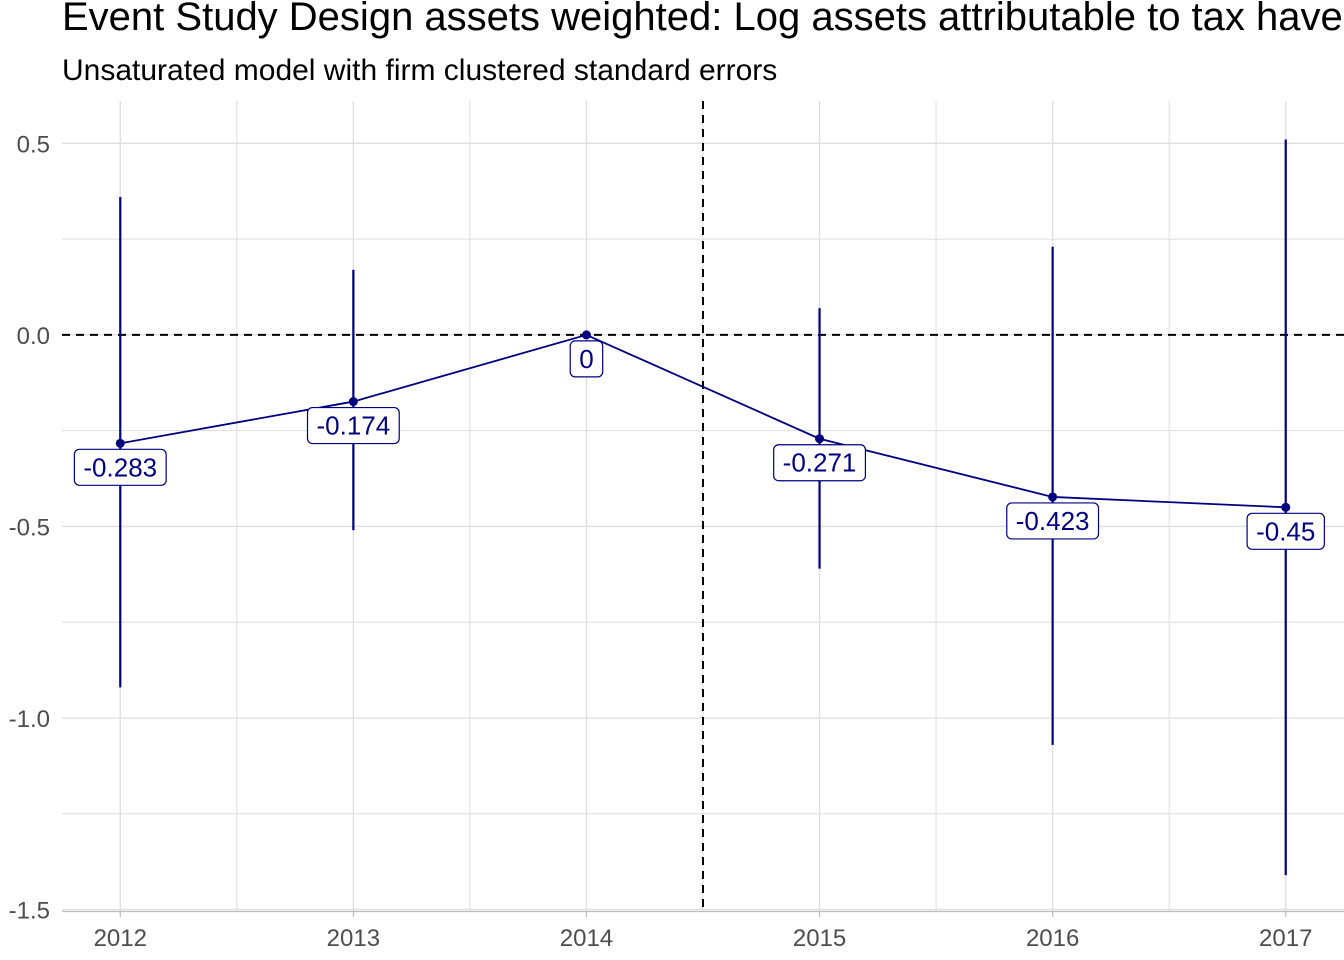 Image resolution: width=1344 pixels, height=960 pixels. What do you see at coordinates (1052, 938) in the screenshot?
I see `x-tick-label: 2016` at bounding box center [1052, 938].